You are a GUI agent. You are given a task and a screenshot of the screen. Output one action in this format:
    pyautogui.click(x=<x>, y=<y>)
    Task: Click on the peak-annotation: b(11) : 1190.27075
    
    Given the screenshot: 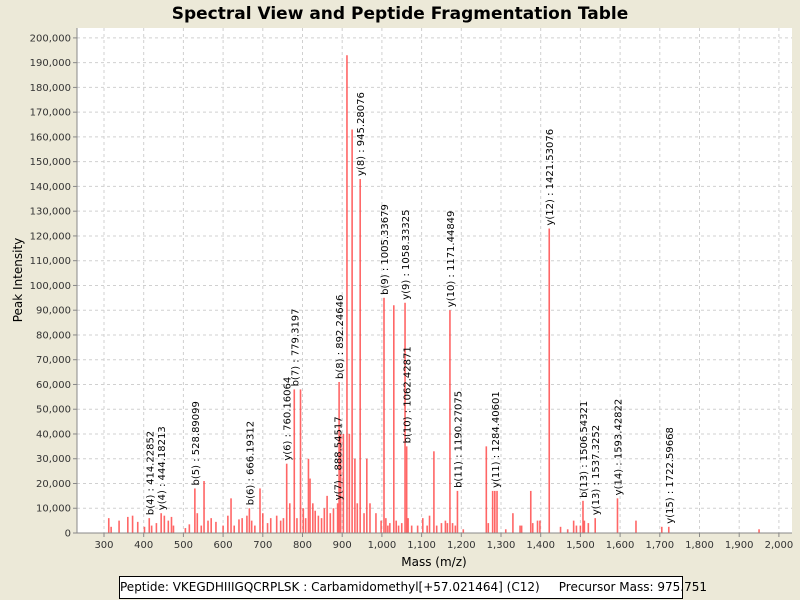 What is the action you would take?
    pyautogui.click(x=458, y=439)
    